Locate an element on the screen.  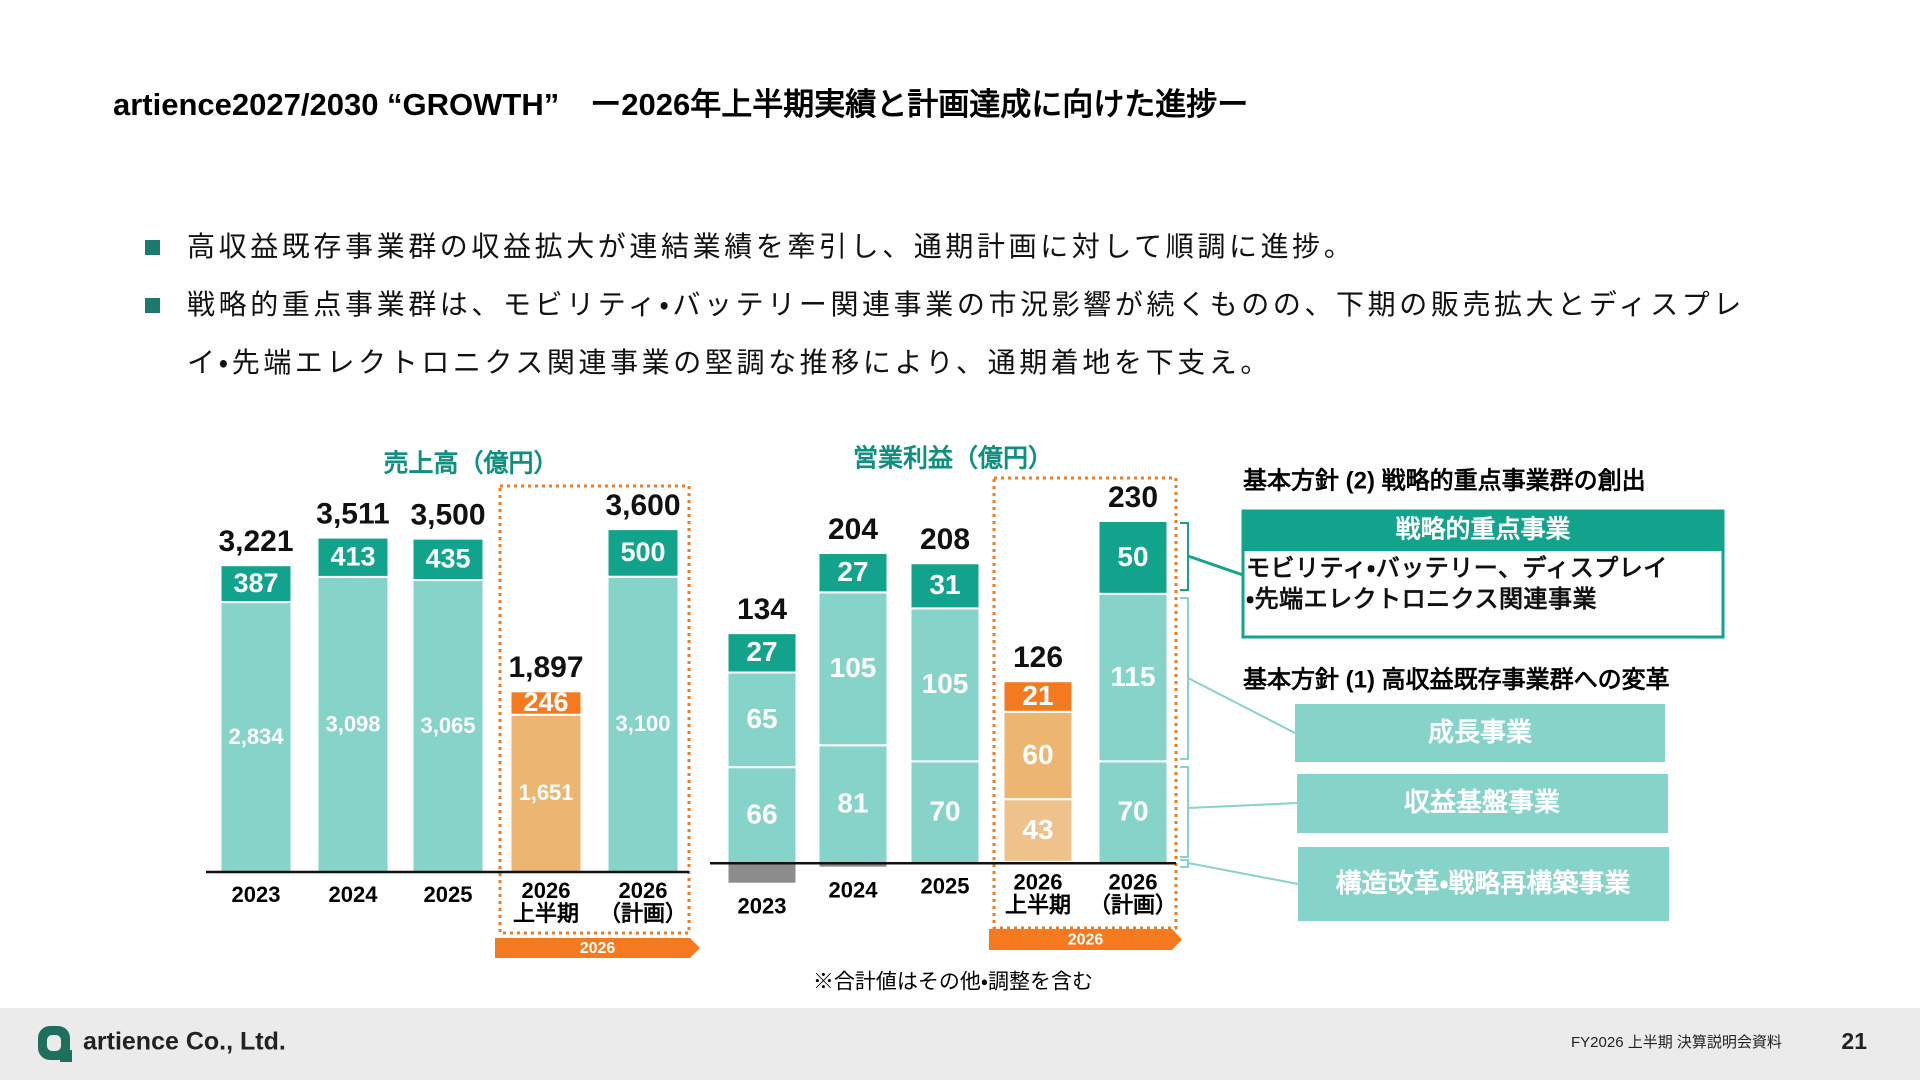
total-label: 204 is located at coordinates (853, 529).